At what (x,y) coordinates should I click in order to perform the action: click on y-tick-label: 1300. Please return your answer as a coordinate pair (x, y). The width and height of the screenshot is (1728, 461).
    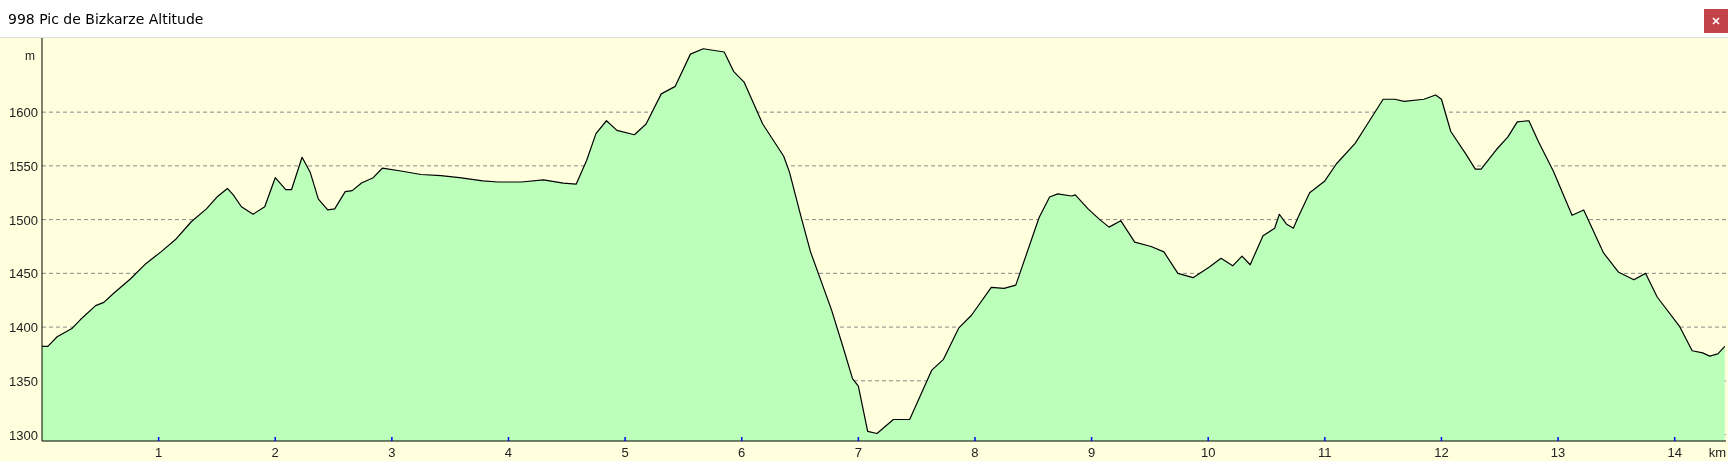
    Looking at the image, I should click on (23, 435).